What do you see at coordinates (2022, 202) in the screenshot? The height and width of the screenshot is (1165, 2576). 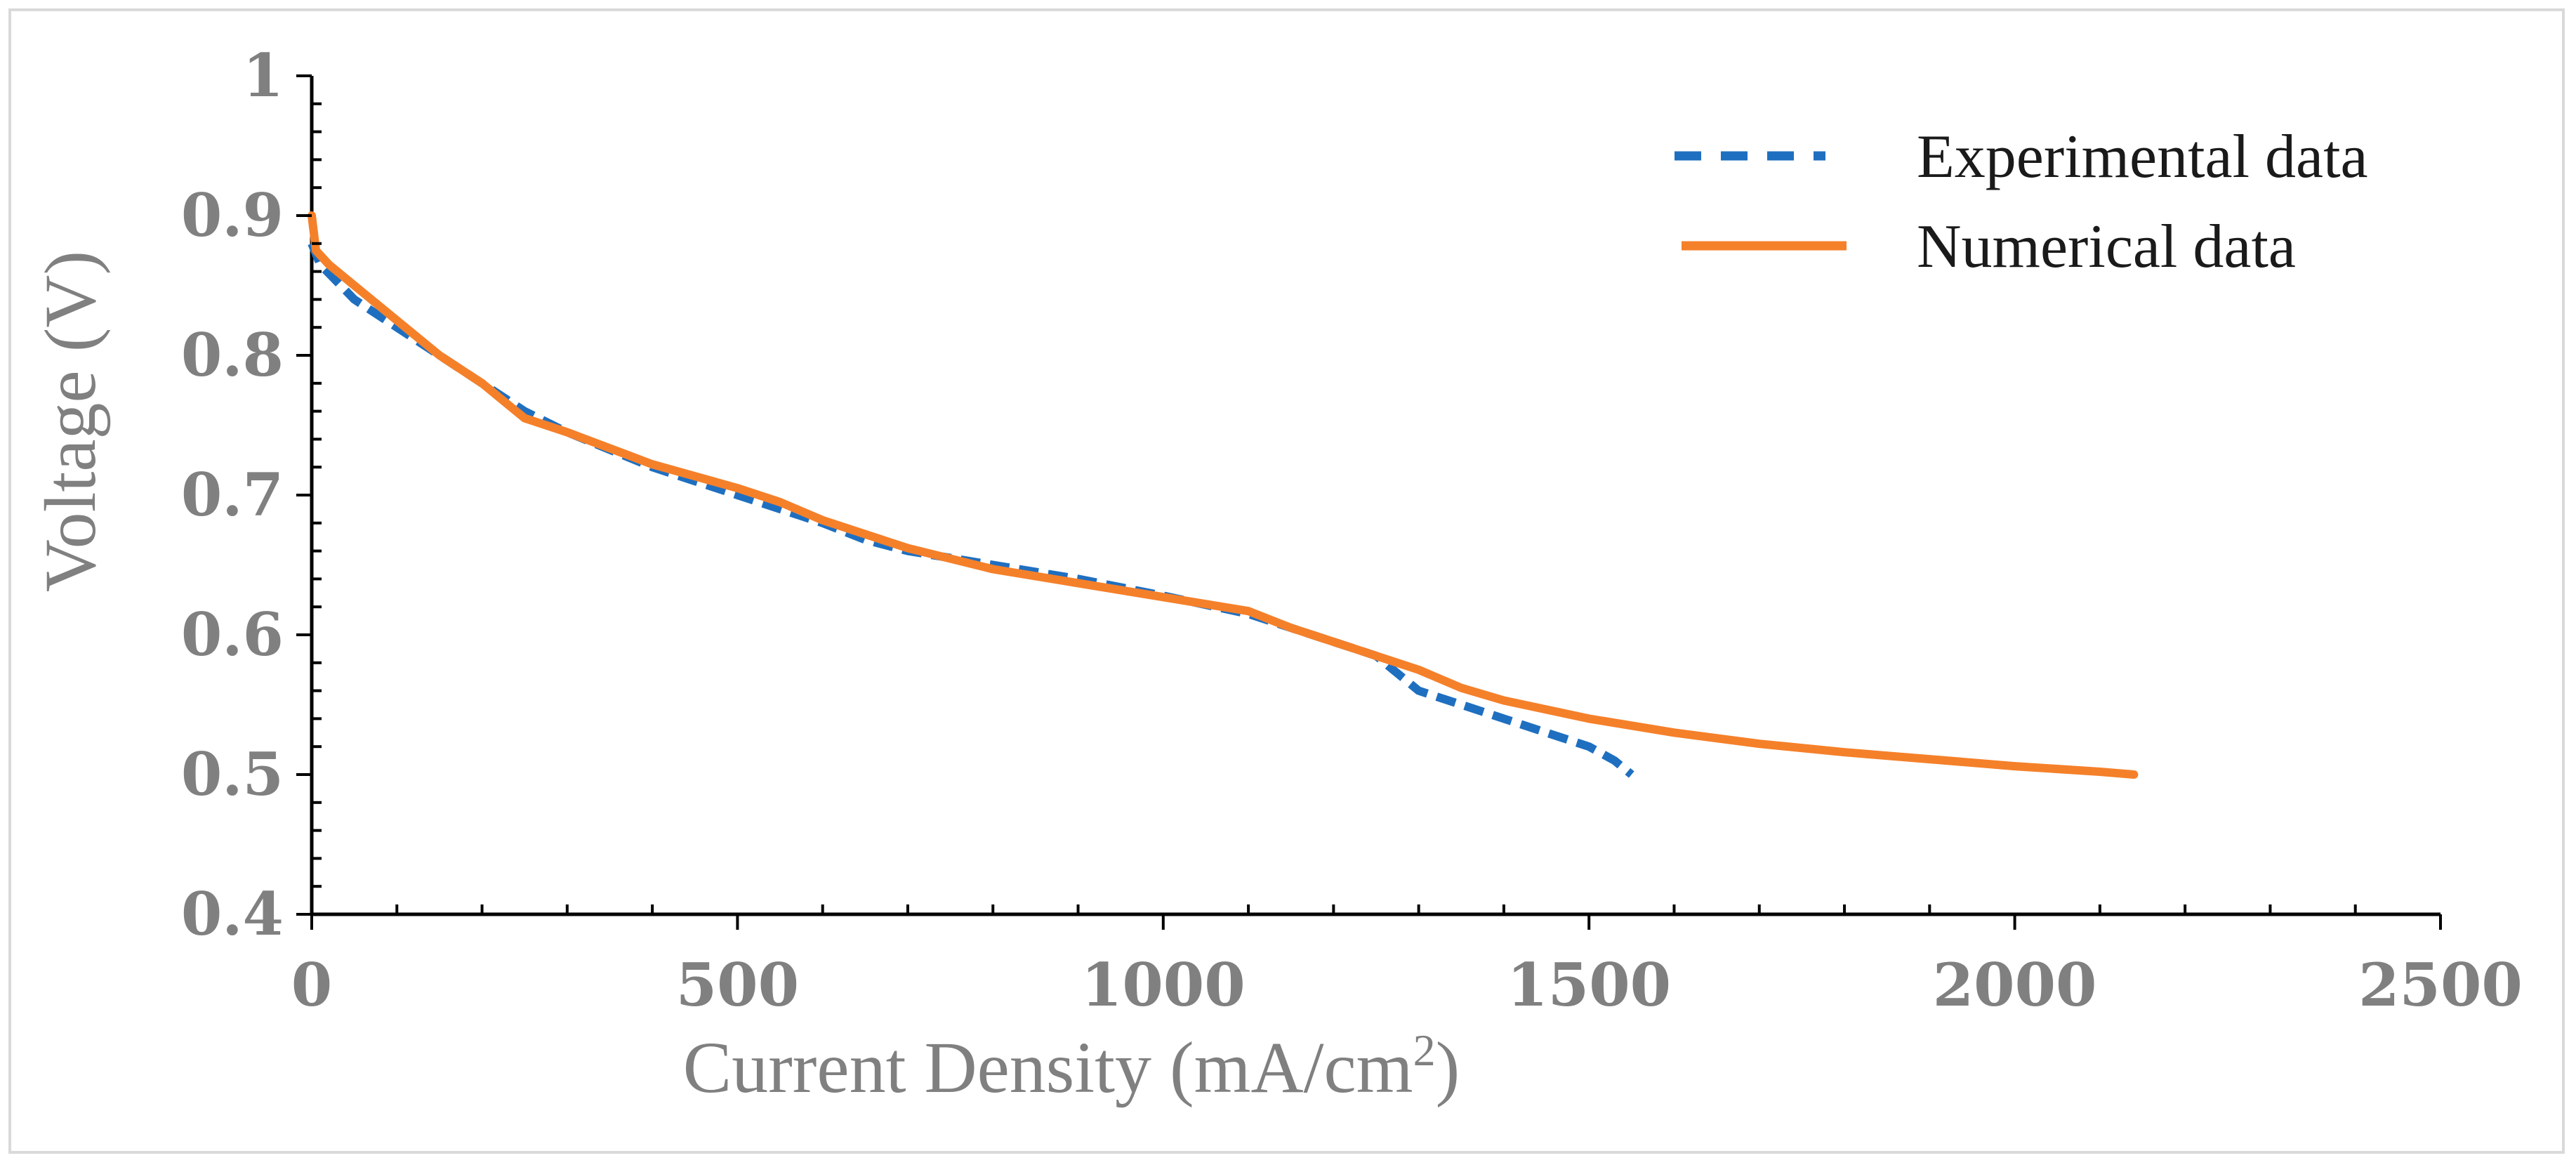 I see `legend: Experimental data Numerical data` at bounding box center [2022, 202].